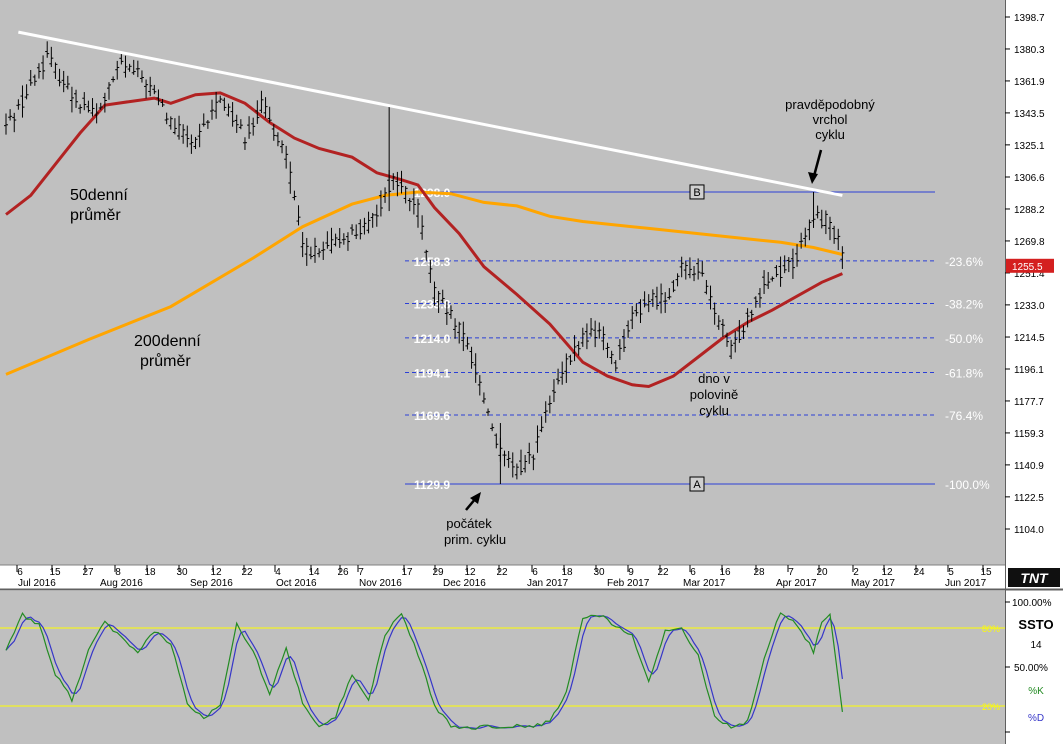 The width and height of the screenshot is (1063, 749). What do you see at coordinates (1029, 338) in the screenshot?
I see `price-tick-label: 1214.5` at bounding box center [1029, 338].